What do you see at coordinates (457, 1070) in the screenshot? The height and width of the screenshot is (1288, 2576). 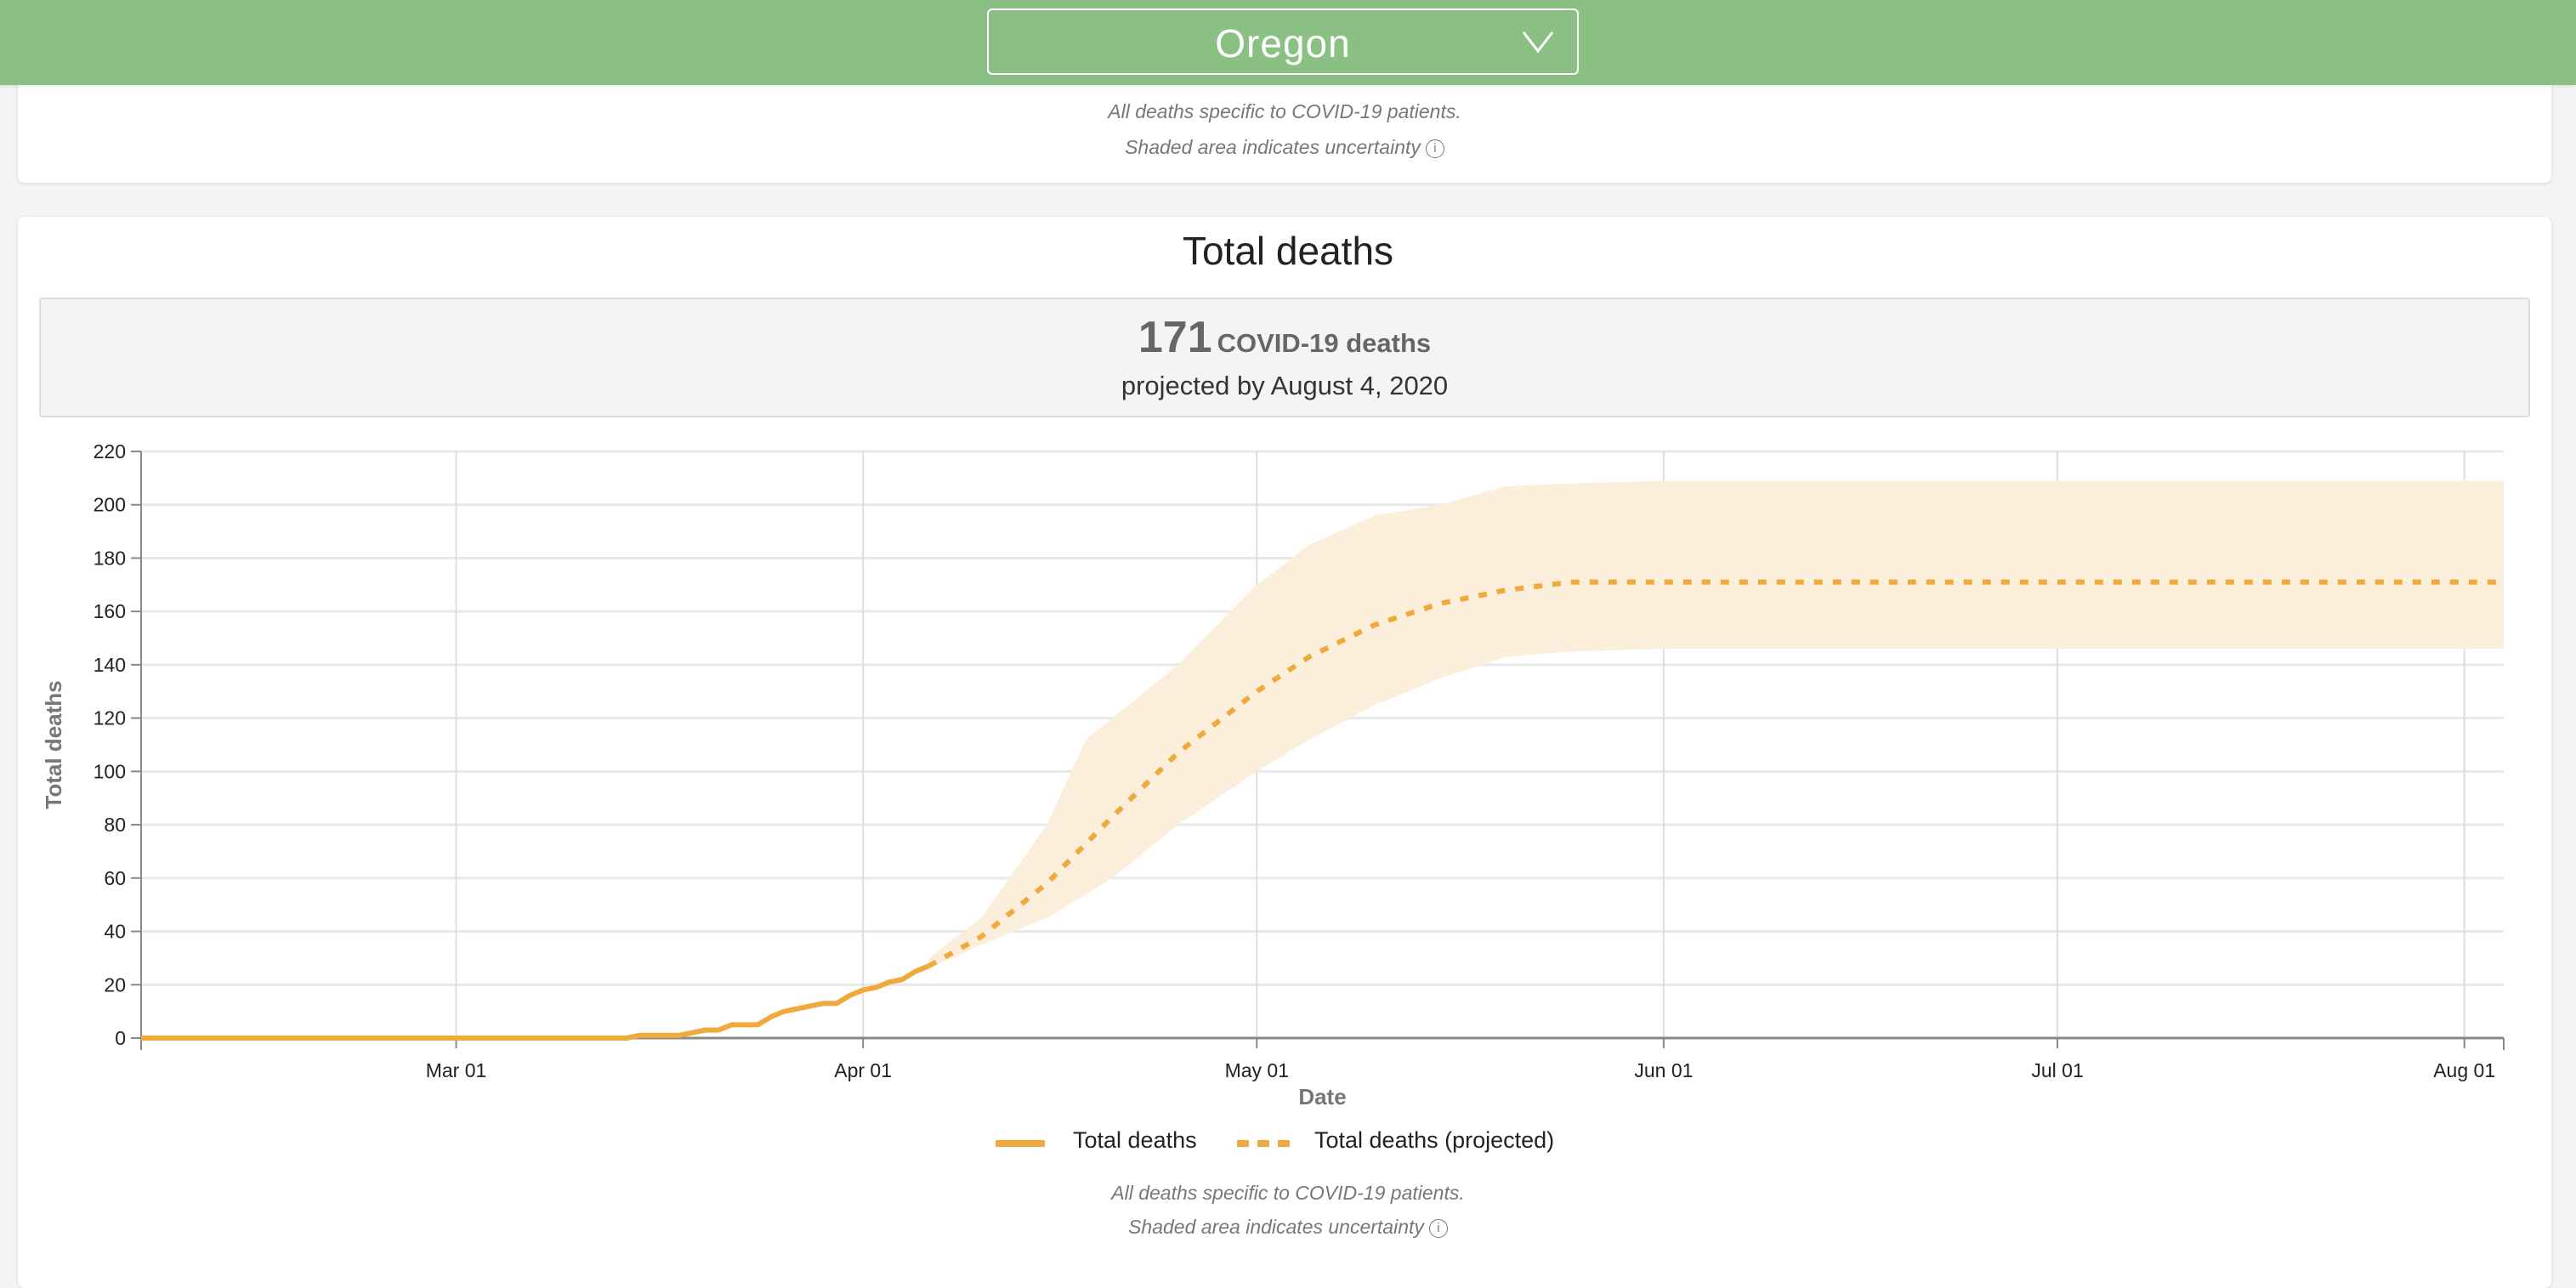 I see `x-tick-label: Mar 01` at bounding box center [457, 1070].